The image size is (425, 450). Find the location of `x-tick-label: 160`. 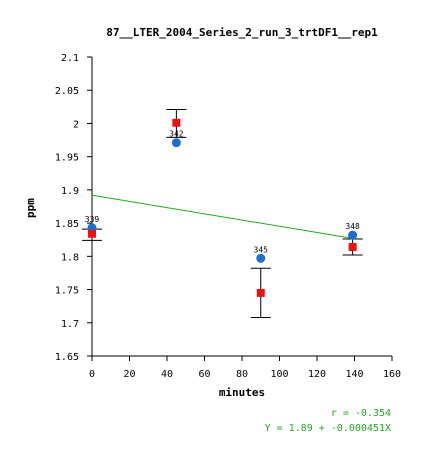

x-tick-label: 160 is located at coordinates (392, 374).